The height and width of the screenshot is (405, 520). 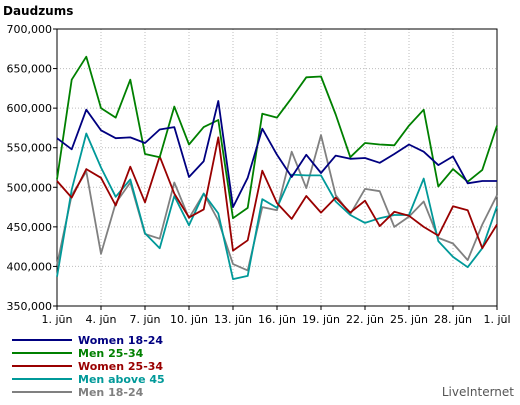 I want to click on legend-label: Women 25-34, so click(x=120, y=366).